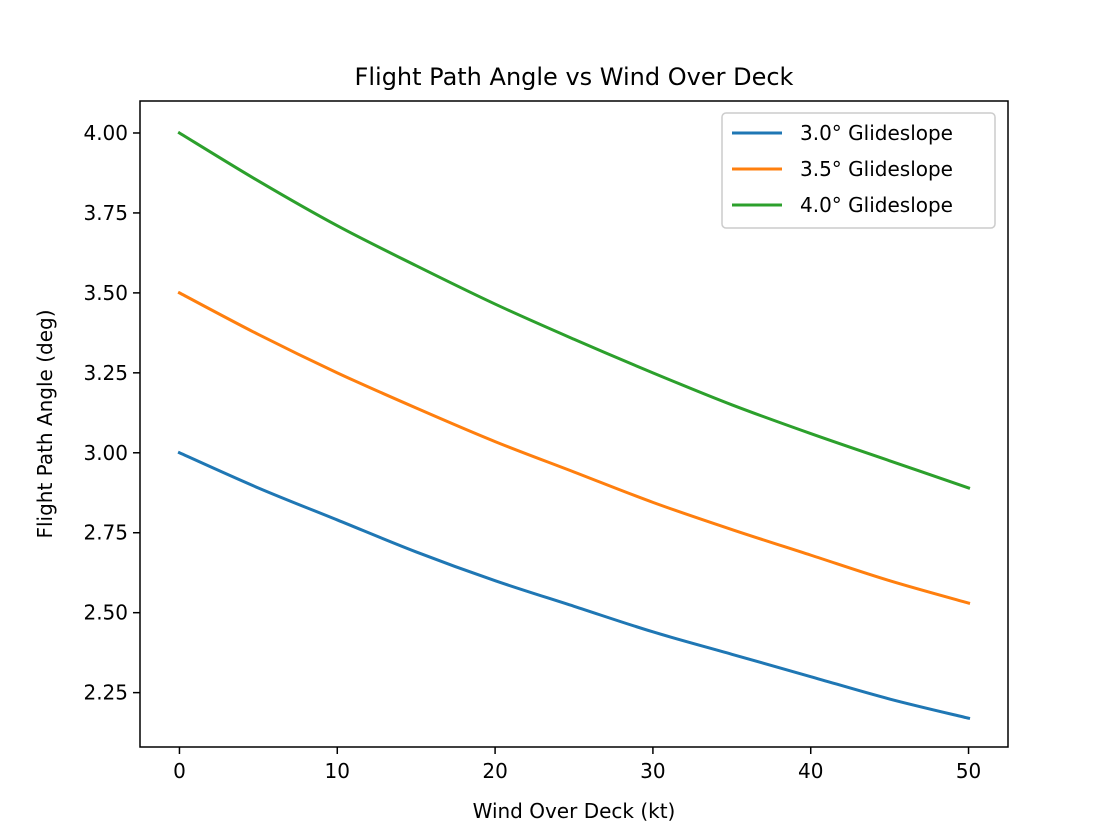 This screenshot has height=840, width=1120. What do you see at coordinates (876, 133) in the screenshot?
I see `legend-label-1: 3.0° Glideslope` at bounding box center [876, 133].